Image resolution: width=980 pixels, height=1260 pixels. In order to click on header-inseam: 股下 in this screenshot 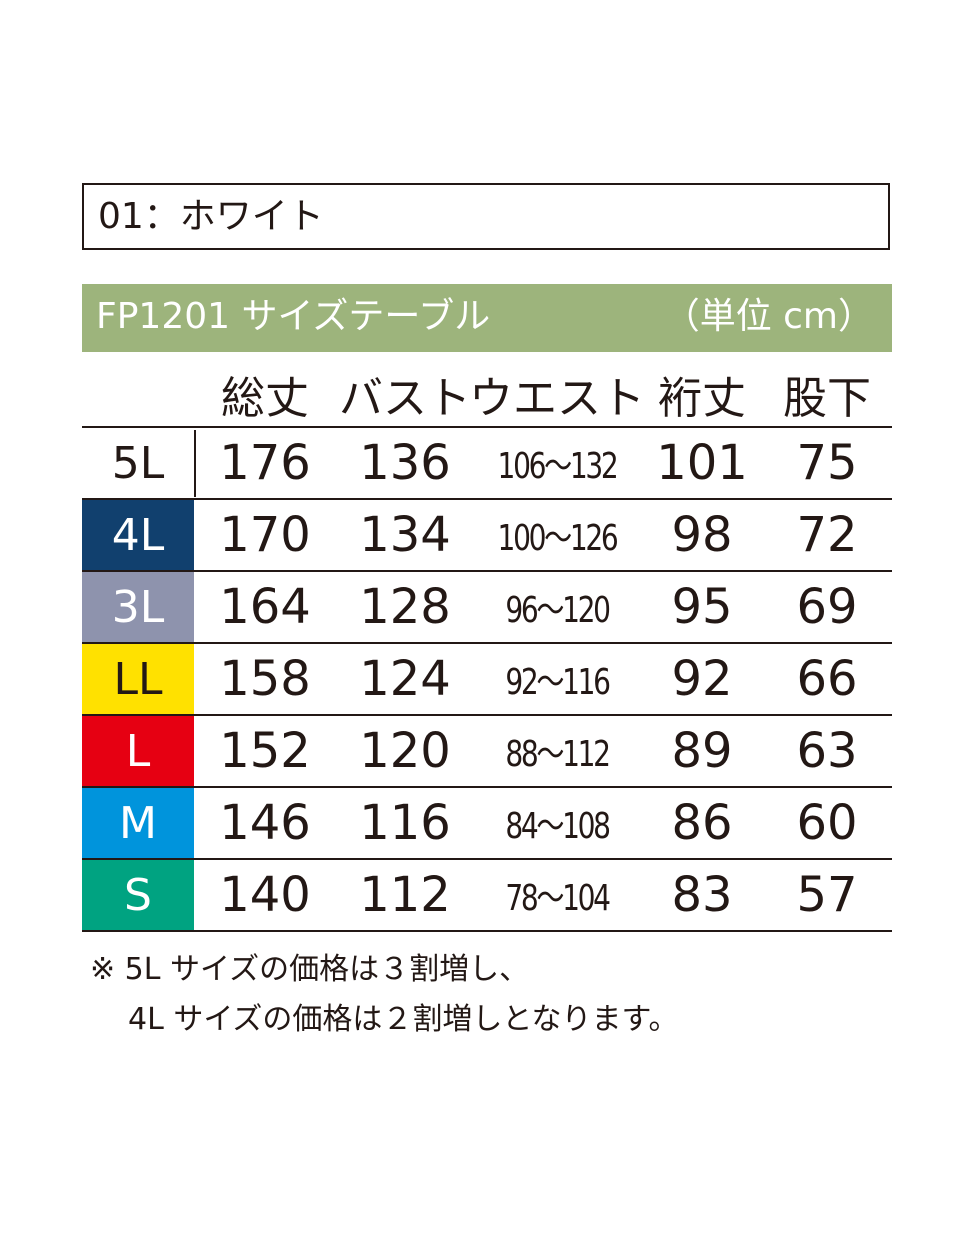, I will do `click(827, 398)`.